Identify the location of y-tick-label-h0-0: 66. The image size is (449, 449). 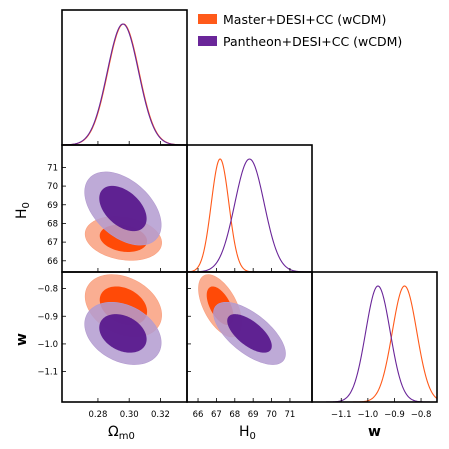
(52, 262).